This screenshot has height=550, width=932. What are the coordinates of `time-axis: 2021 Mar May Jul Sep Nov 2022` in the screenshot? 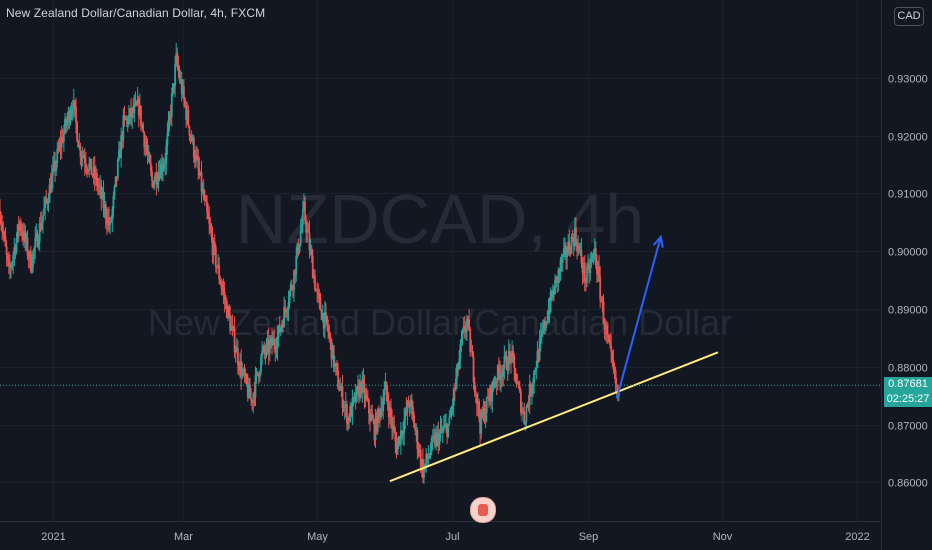 It's located at (455, 537).